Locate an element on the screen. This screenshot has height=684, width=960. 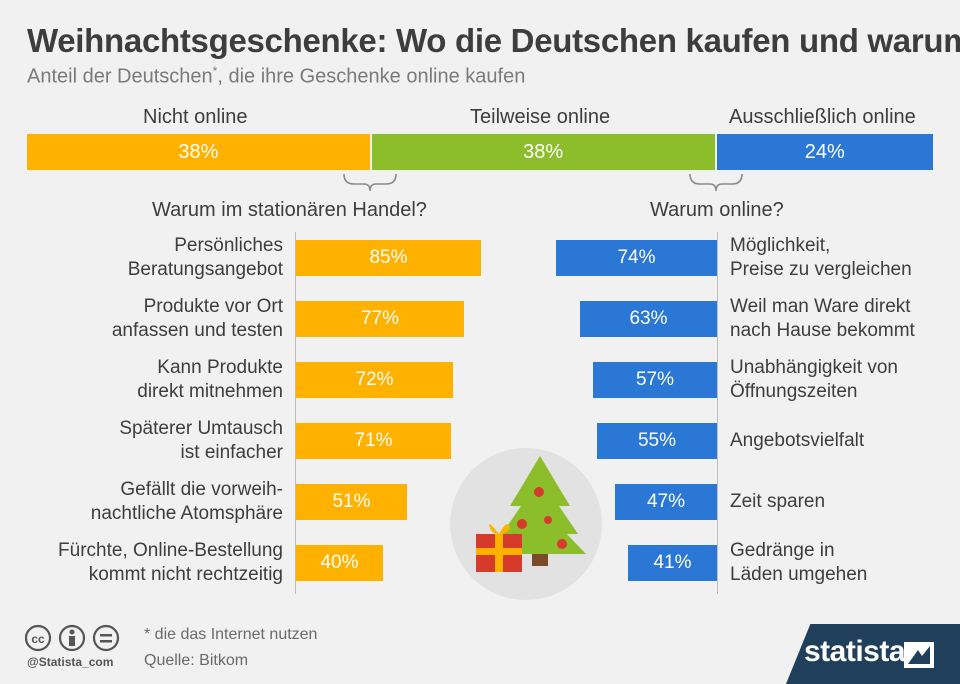
online-label-4: Zeit sparen is located at coordinates (778, 501).